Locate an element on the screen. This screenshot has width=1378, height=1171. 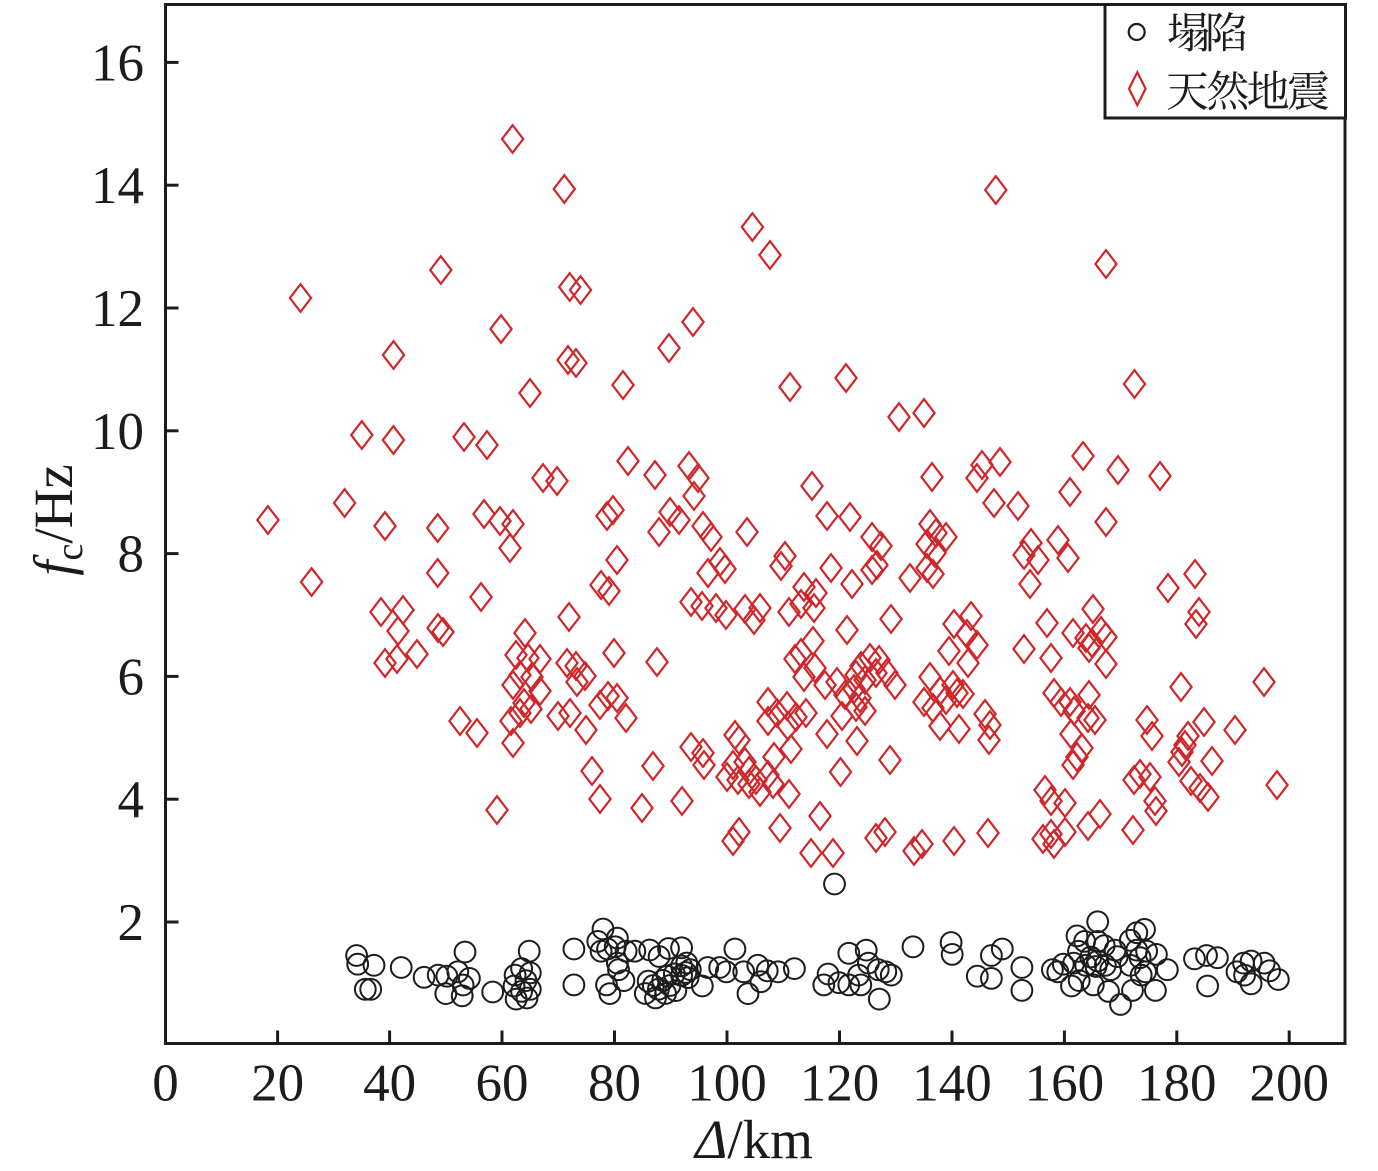
svg-text: 40 is located at coordinates (389, 1084).